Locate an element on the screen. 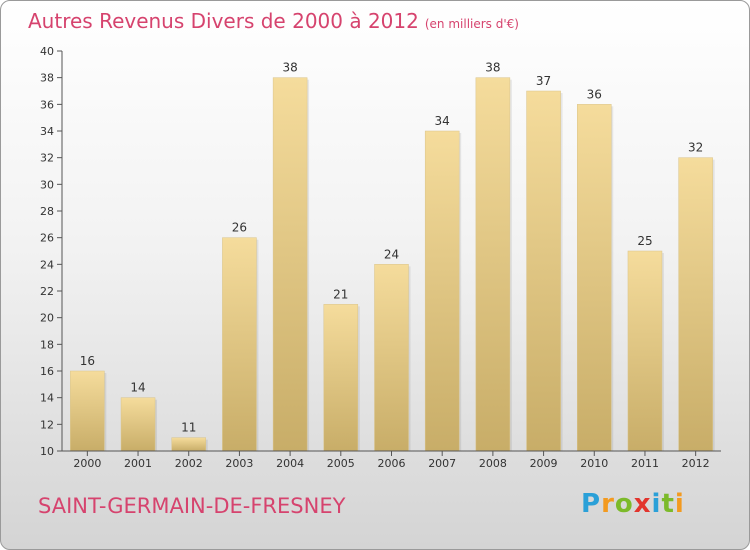  x-tick-label: 2011 is located at coordinates (645, 463).